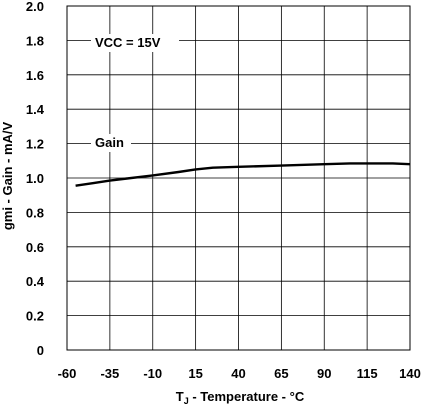 The height and width of the screenshot is (406, 422). What do you see at coordinates (35, 212) in the screenshot?
I see `y-tick-label: 0.8` at bounding box center [35, 212].